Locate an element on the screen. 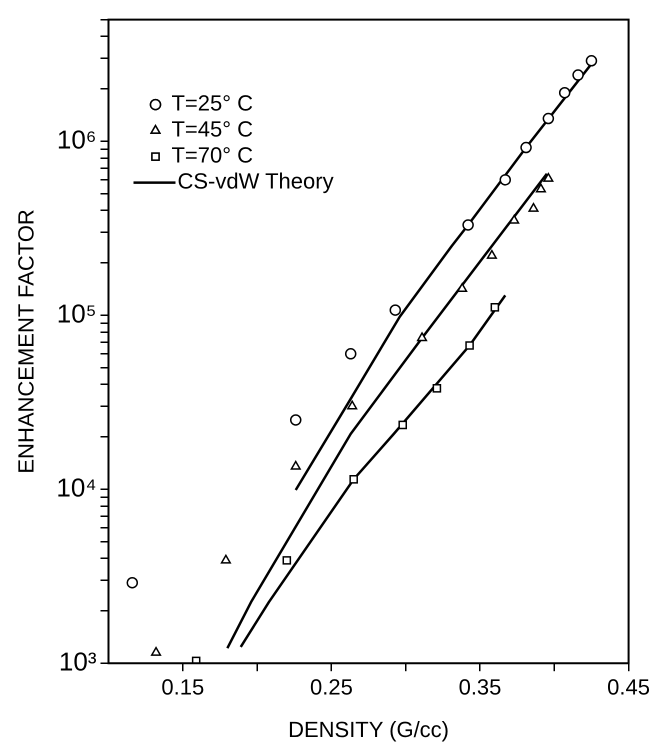 The height and width of the screenshot is (753, 654). x-tick-label: 0.25 is located at coordinates (331, 687).